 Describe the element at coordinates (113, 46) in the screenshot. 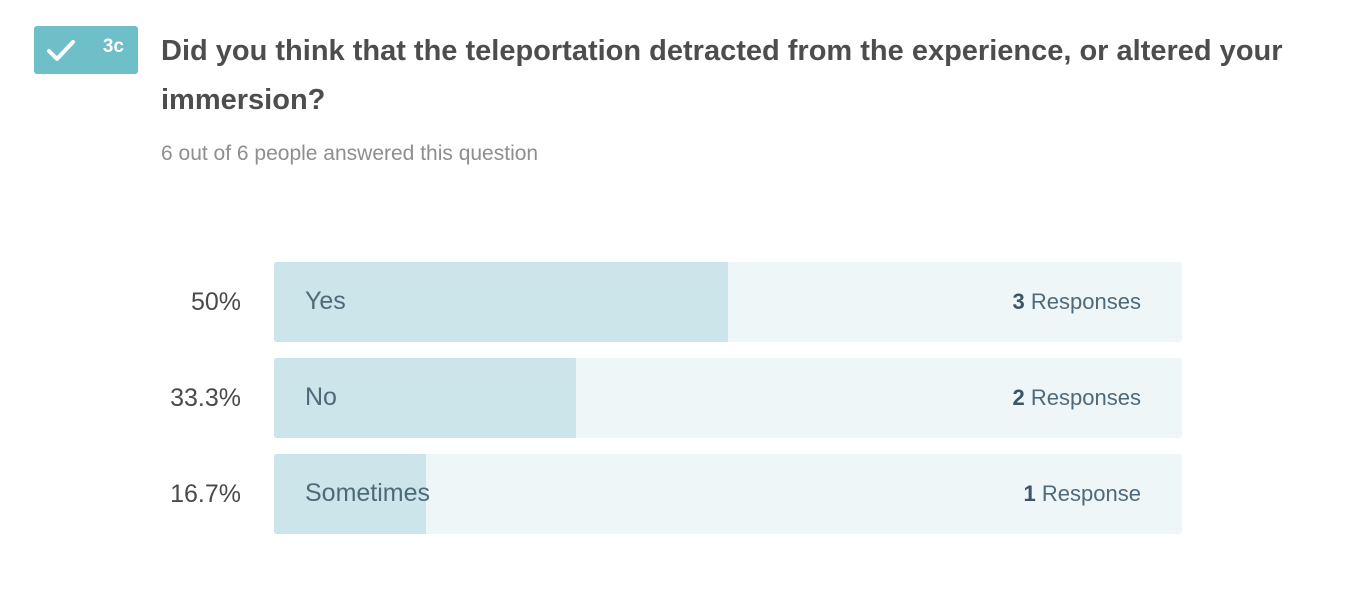

I see `question-number: 3c` at that location.